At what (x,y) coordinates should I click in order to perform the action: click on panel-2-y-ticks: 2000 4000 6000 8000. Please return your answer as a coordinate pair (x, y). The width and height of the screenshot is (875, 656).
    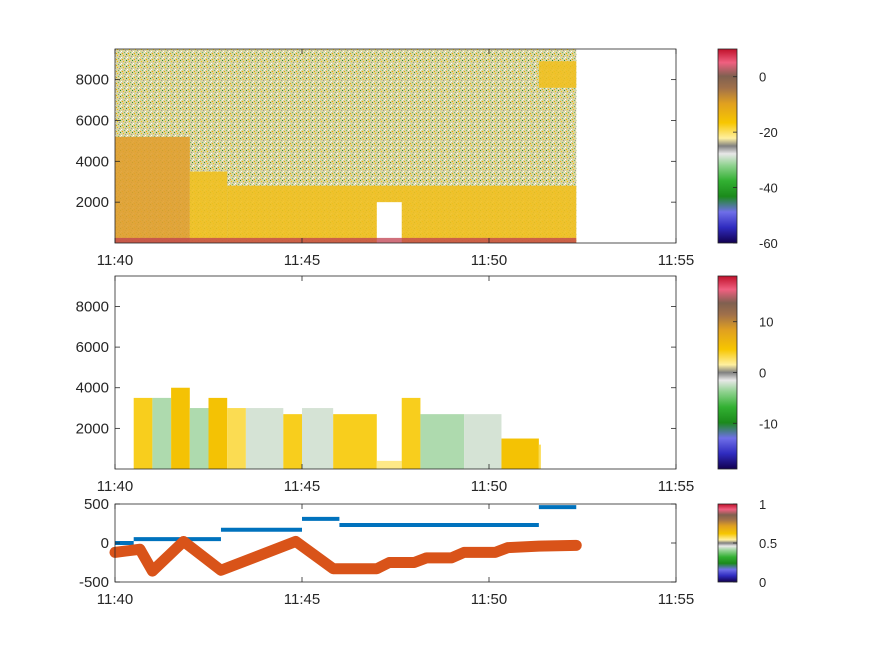
    Looking at the image, I should click on (376, 367).